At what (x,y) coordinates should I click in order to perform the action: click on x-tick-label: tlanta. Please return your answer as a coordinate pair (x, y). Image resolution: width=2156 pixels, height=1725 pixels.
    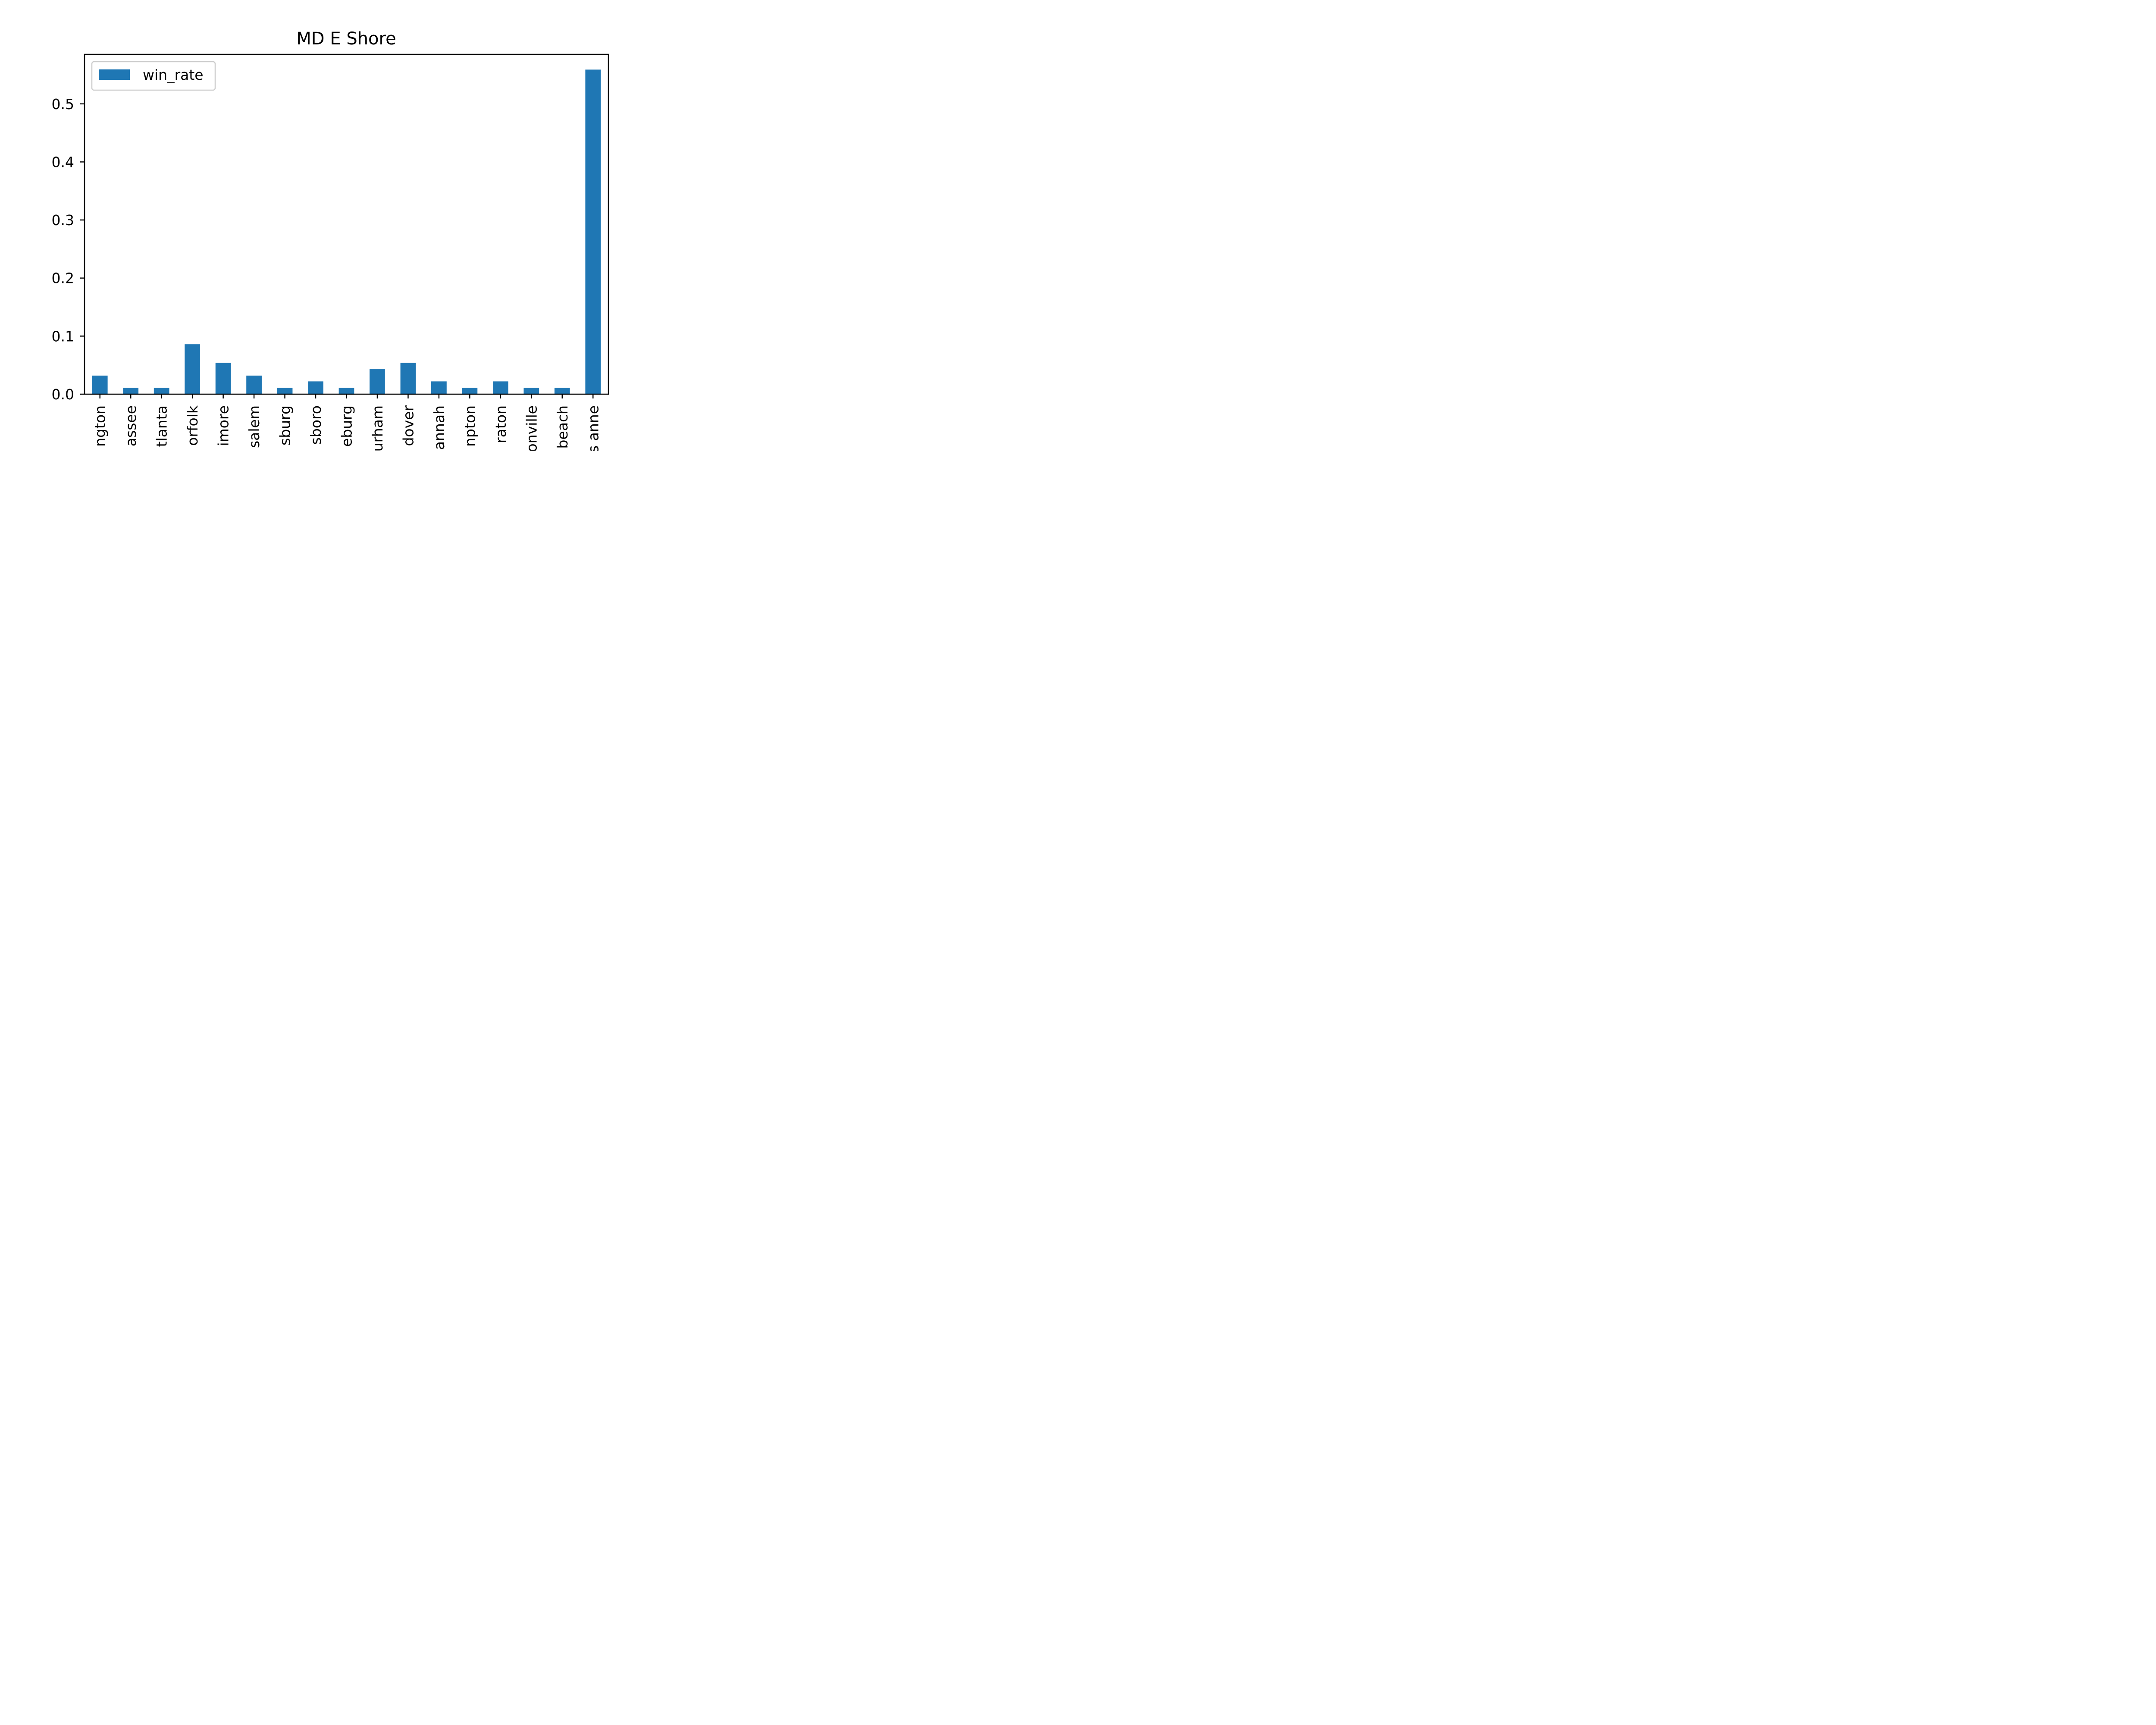
    Looking at the image, I should click on (162, 426).